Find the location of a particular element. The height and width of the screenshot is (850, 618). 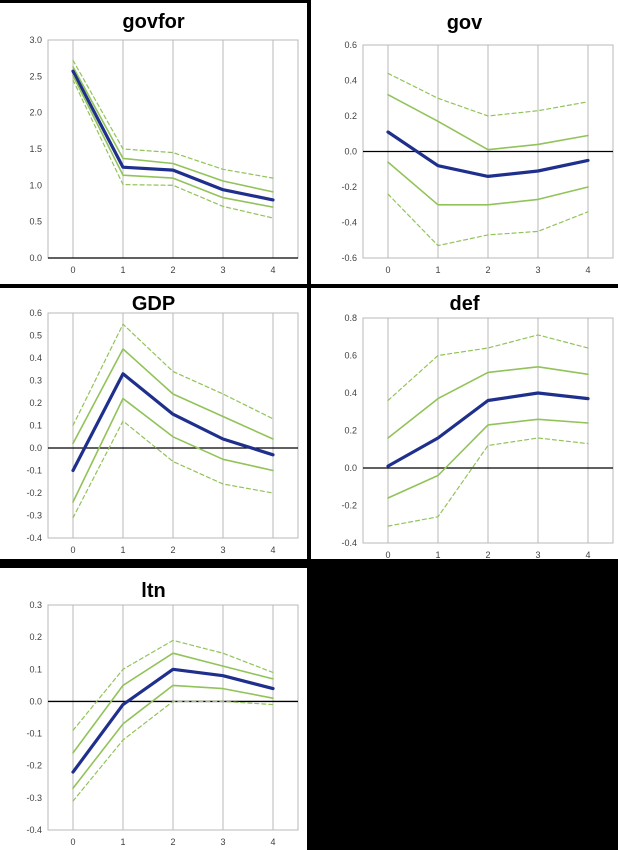

y-tick-label: 0.5 is located at coordinates (35, 336).